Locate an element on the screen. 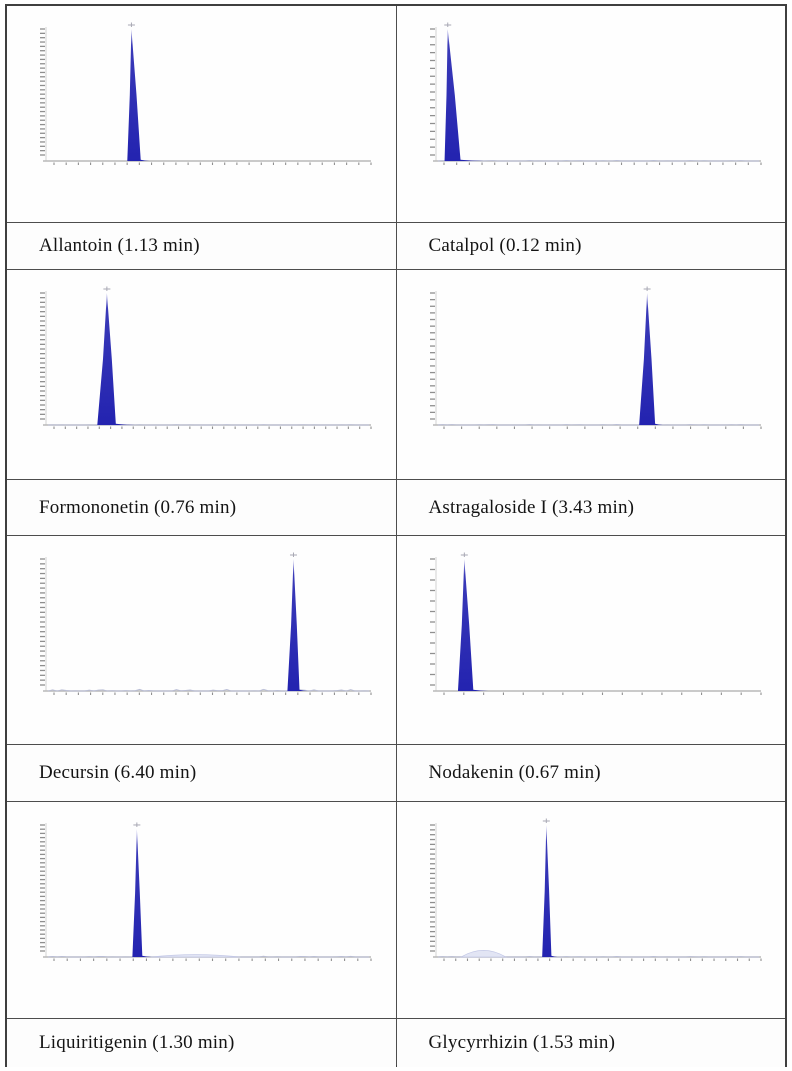  caption-text: Glycyrrhizin (1.53 min) is located at coordinates (522, 1042).